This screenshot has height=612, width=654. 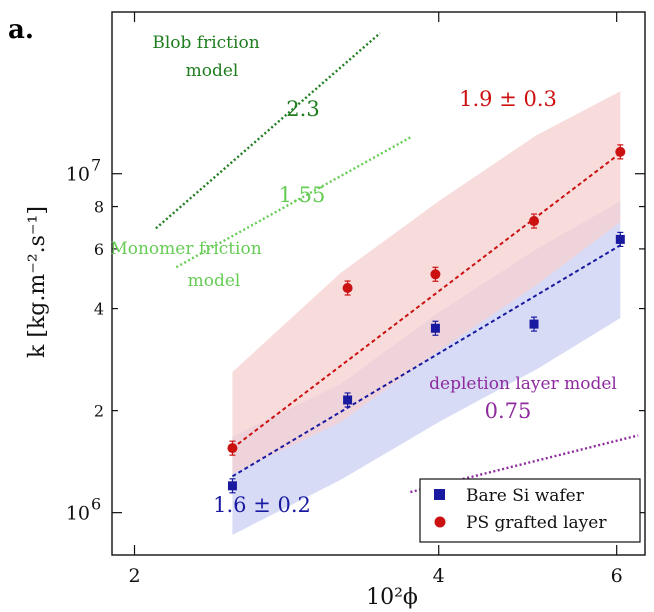 I want to click on guide-line-depletion-layer-model, so click(x=524, y=464).